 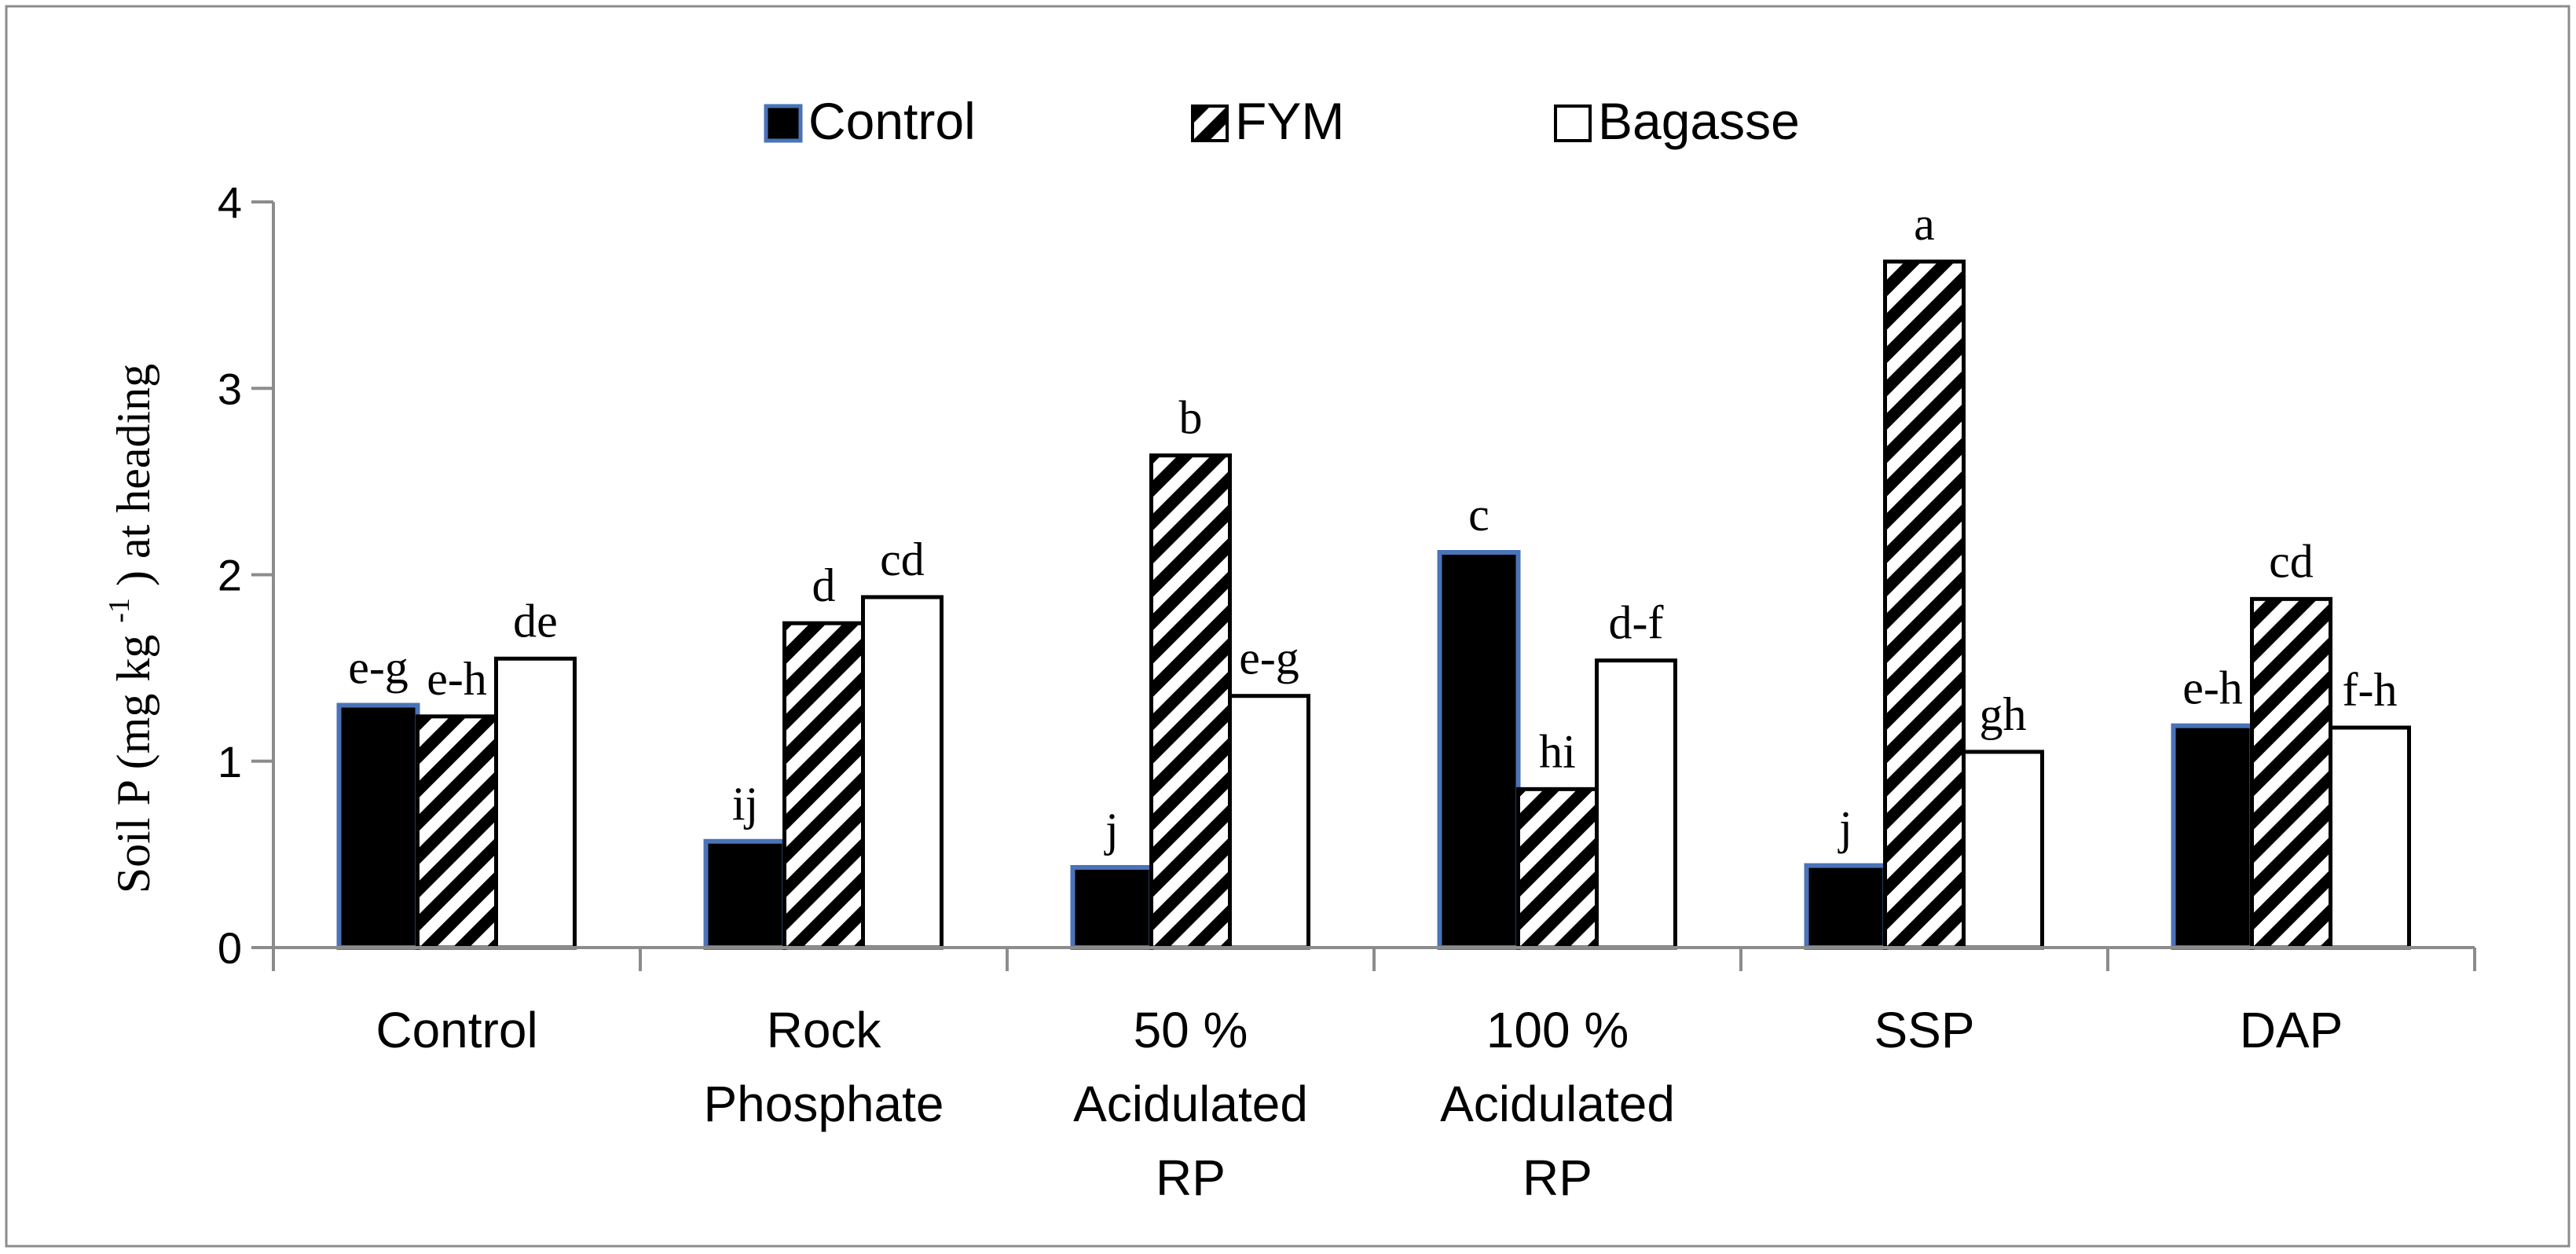 I want to click on legend-label: Bagasse, so click(x=1699, y=121).